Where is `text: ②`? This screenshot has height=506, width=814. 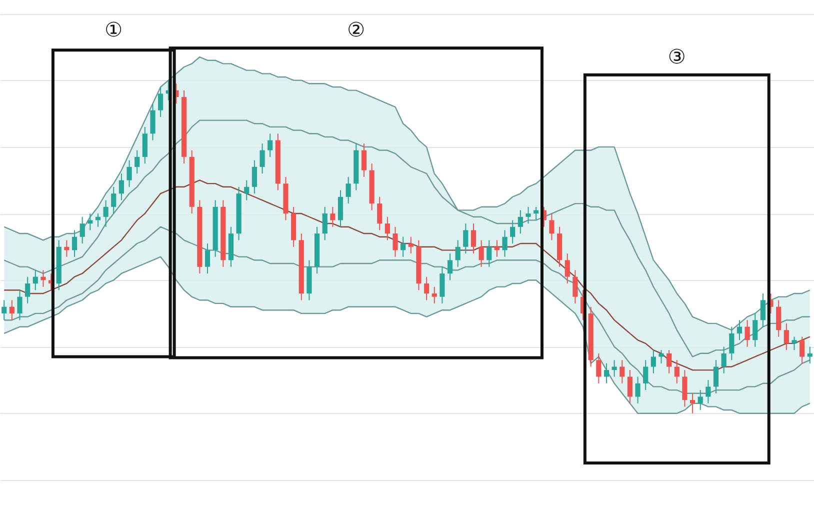 text: ② is located at coordinates (356, 29).